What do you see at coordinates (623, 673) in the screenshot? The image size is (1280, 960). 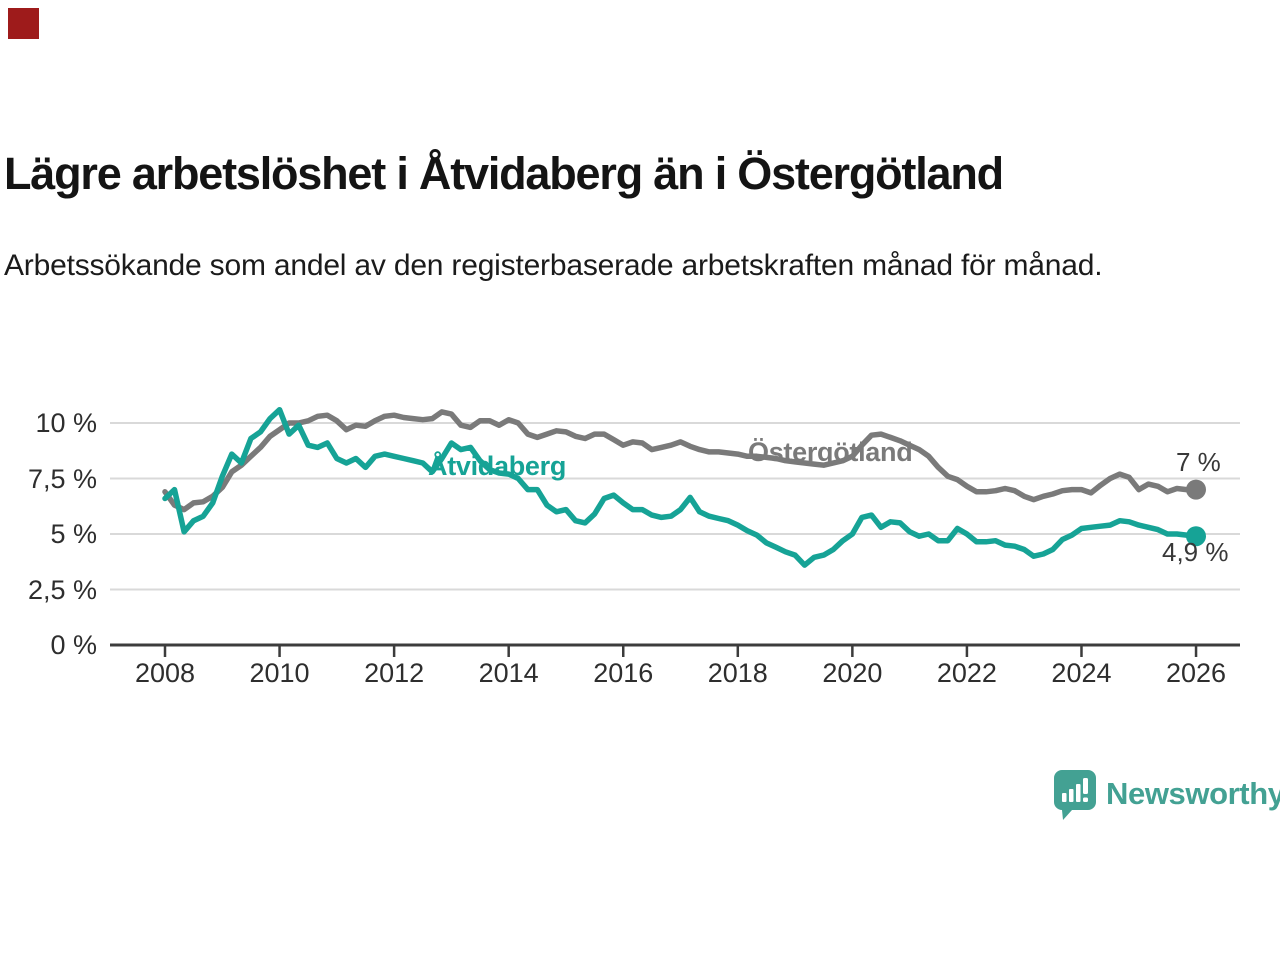 I see `x-axis-label: 2016` at bounding box center [623, 673].